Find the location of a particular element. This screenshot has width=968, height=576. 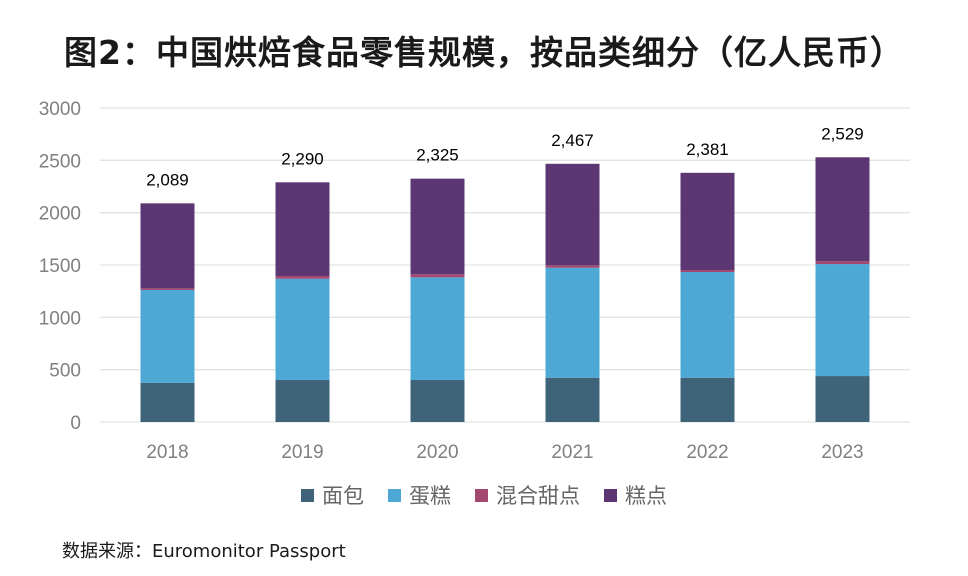

x-tick-label: 2020 is located at coordinates (437, 452).